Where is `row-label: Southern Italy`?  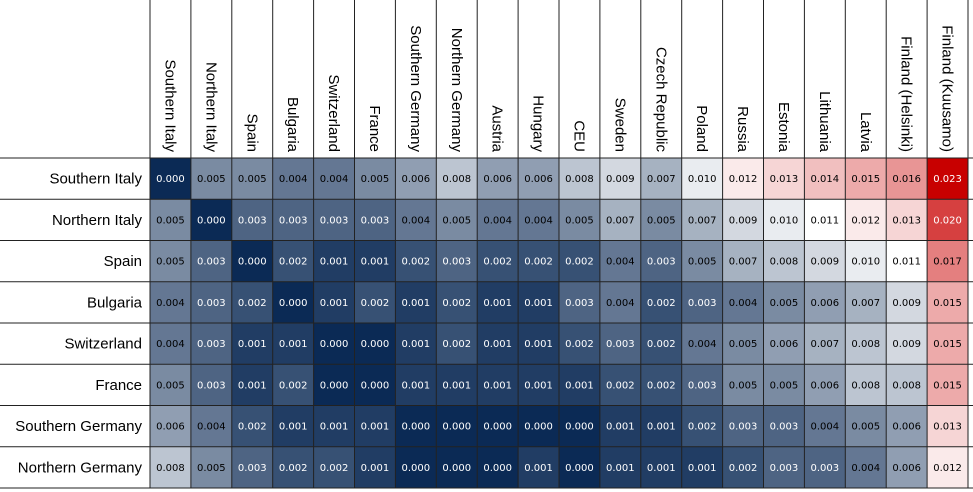 row-label: Southern Italy is located at coordinates (95, 179).